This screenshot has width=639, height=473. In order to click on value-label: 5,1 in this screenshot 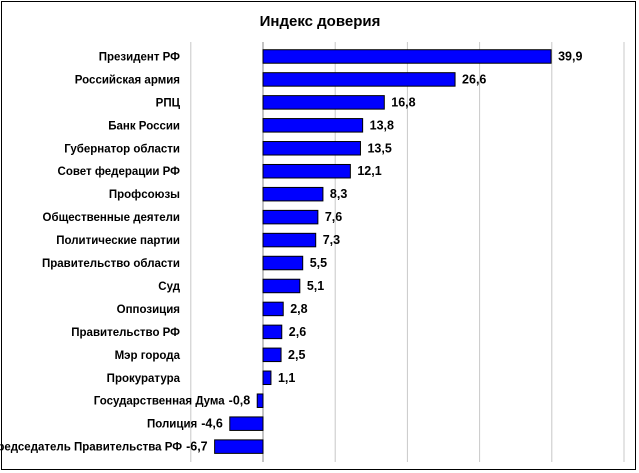, I will do `click(315, 286)`.